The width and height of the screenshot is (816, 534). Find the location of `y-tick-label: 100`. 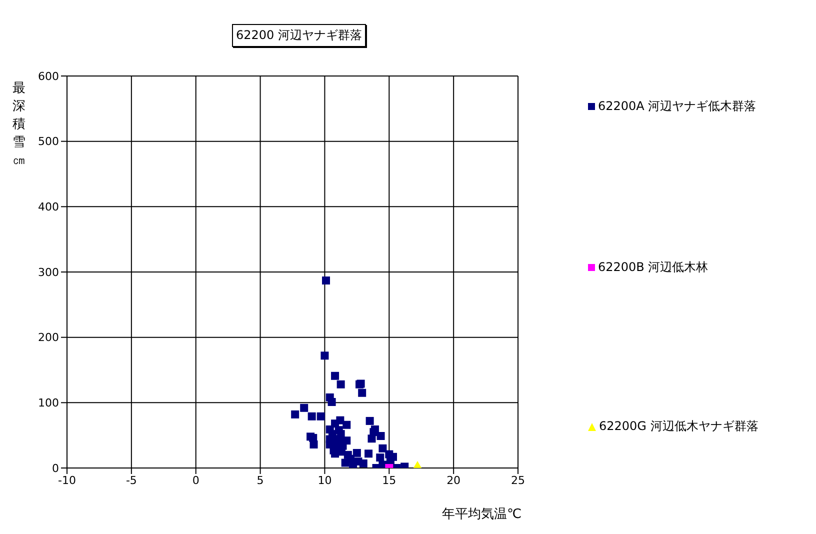

y-tick-label: 100 is located at coordinates (48, 403).